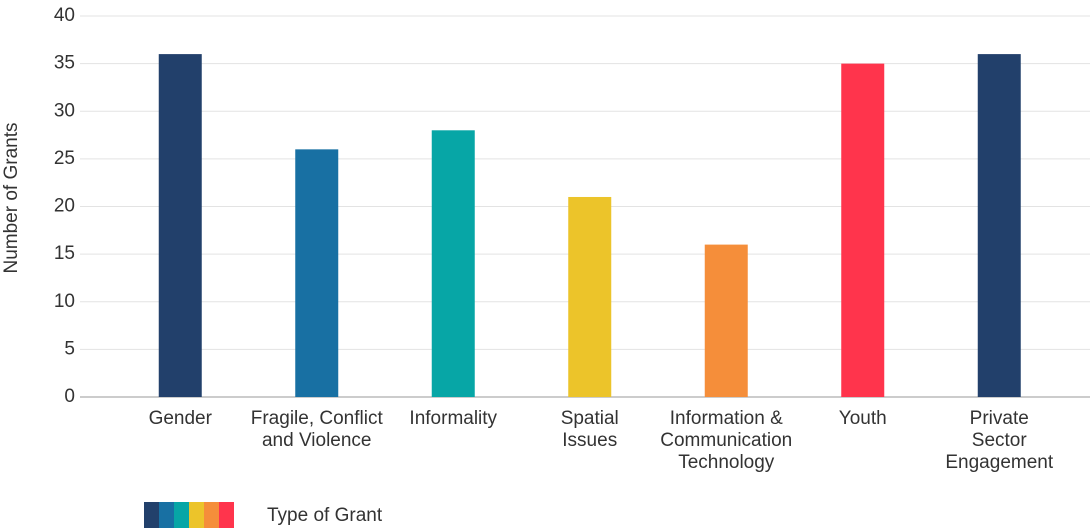 The width and height of the screenshot is (1090, 530). Describe the element at coordinates (862, 418) in the screenshot. I see `x-tick-label: Youth` at that location.